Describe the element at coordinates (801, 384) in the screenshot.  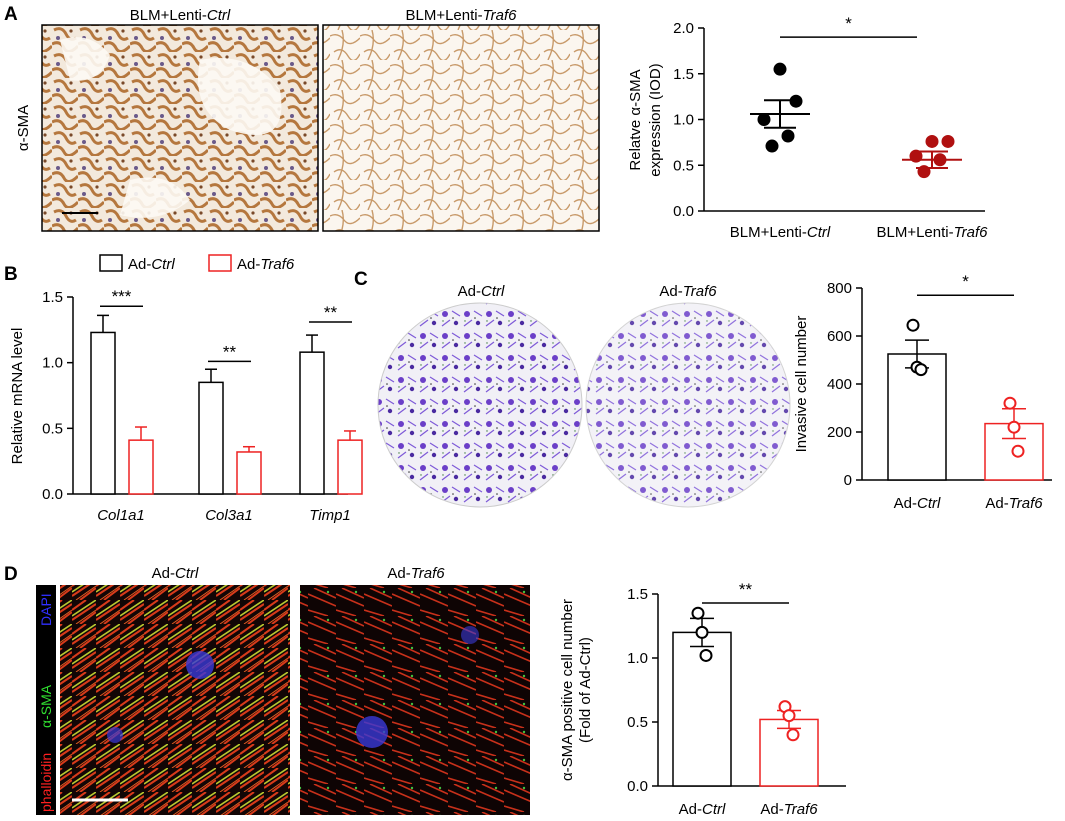
I see `chart-c-y-label: Invasive cell number` at that location.